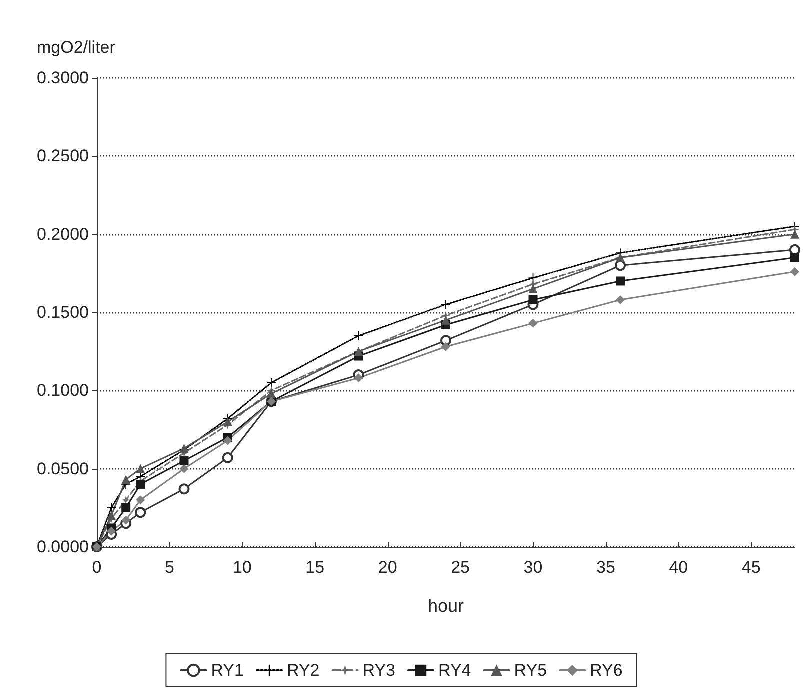  Describe the element at coordinates (606, 670) in the screenshot. I see `legend-label: RY6` at that location.